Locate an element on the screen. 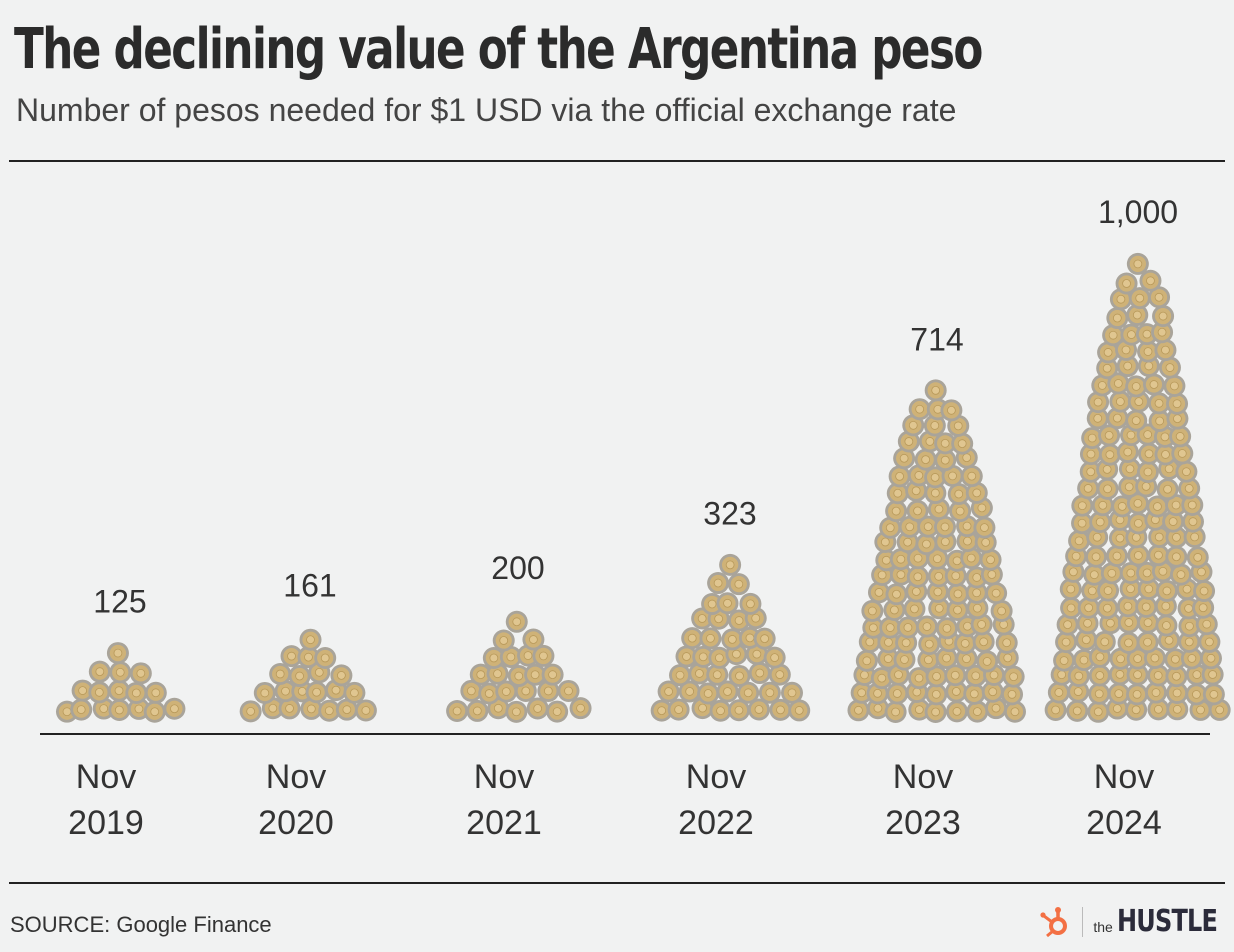 The height and width of the screenshot is (952, 1234). value-label: 323 is located at coordinates (729, 513).